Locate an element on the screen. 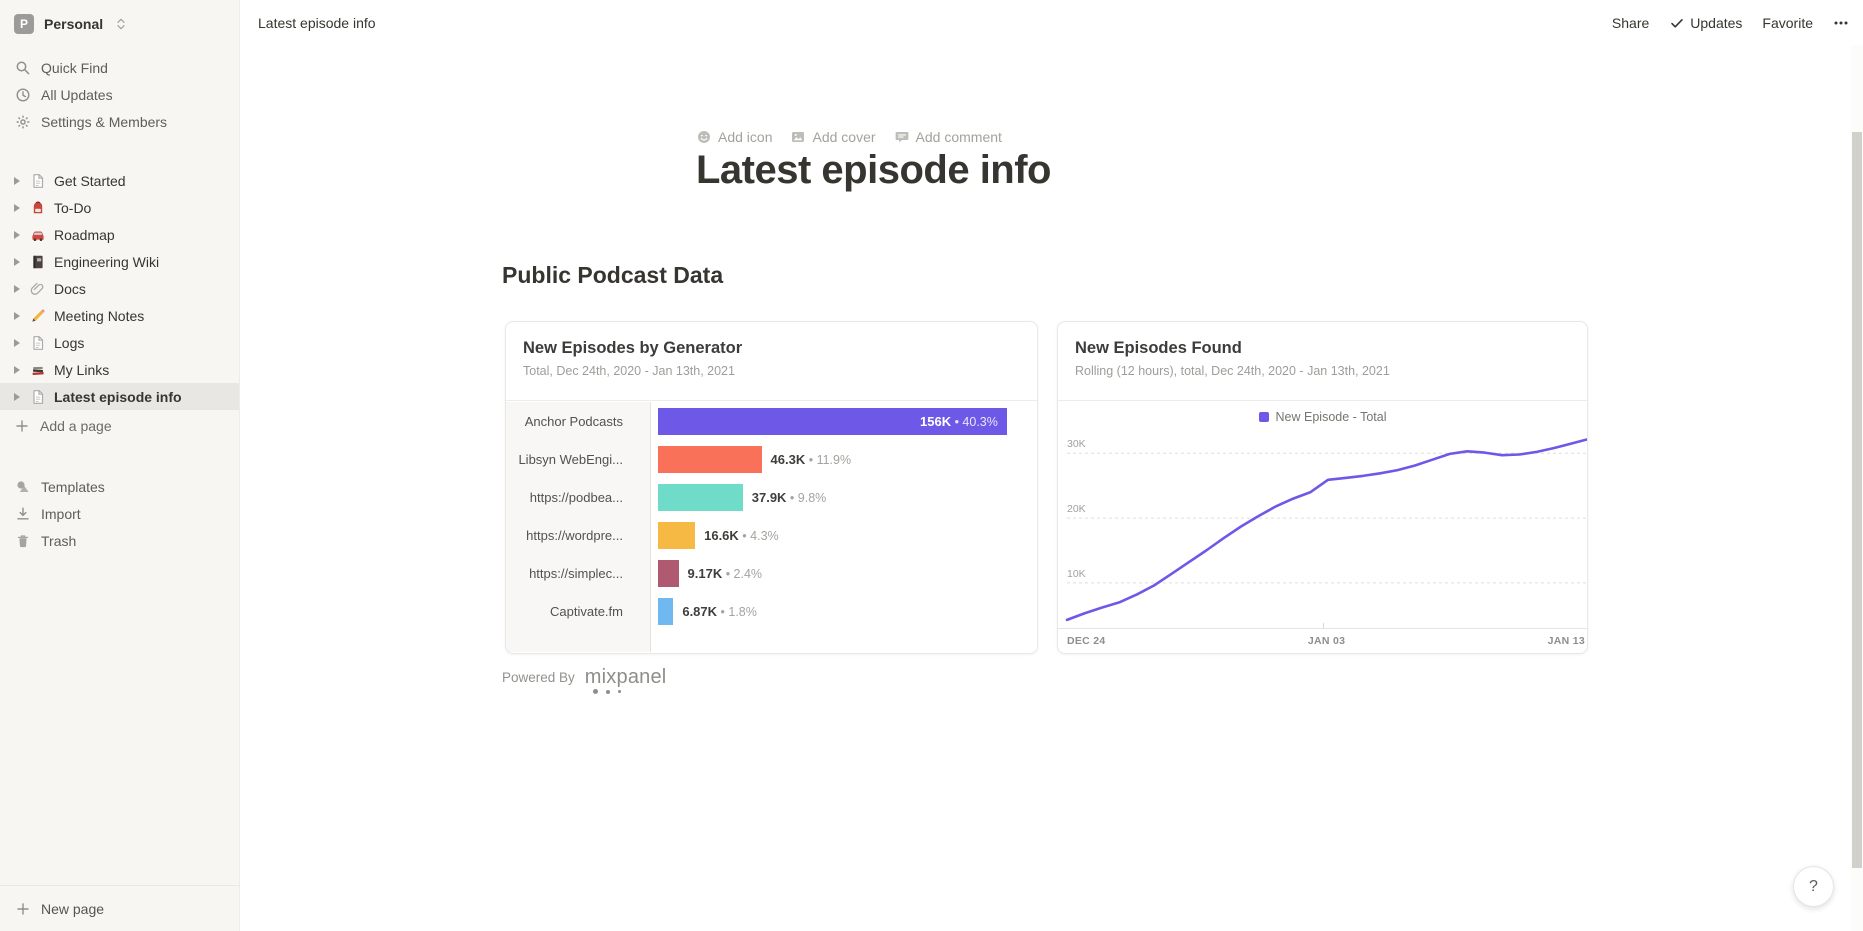  sidebar-page-meeting-notes: Meeting Notes is located at coordinates (119, 315).